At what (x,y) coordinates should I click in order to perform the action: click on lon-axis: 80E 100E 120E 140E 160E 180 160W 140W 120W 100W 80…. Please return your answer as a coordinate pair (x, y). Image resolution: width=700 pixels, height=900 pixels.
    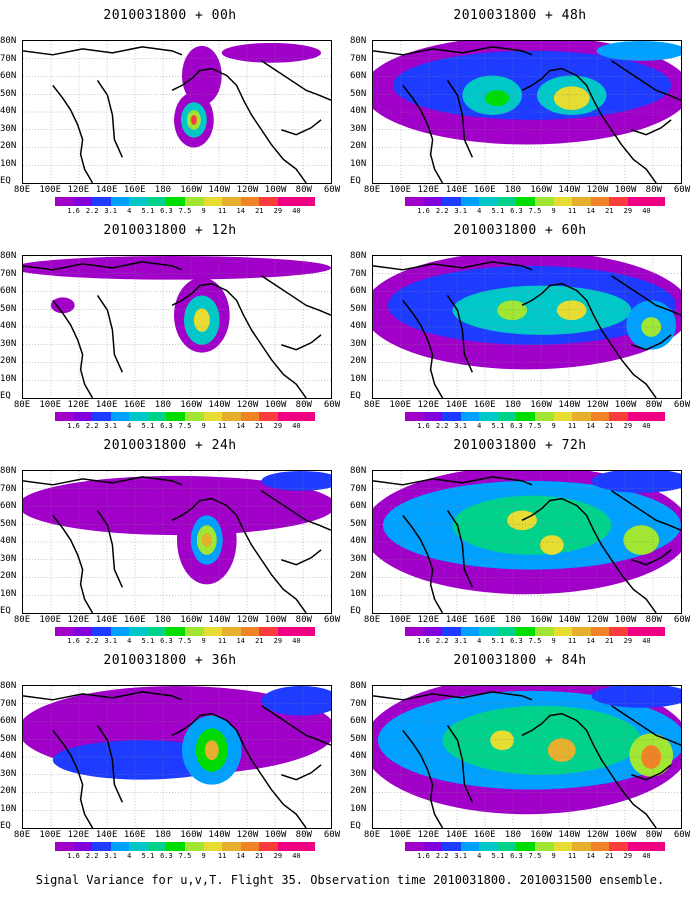
    Looking at the image, I should click on (527, 191).